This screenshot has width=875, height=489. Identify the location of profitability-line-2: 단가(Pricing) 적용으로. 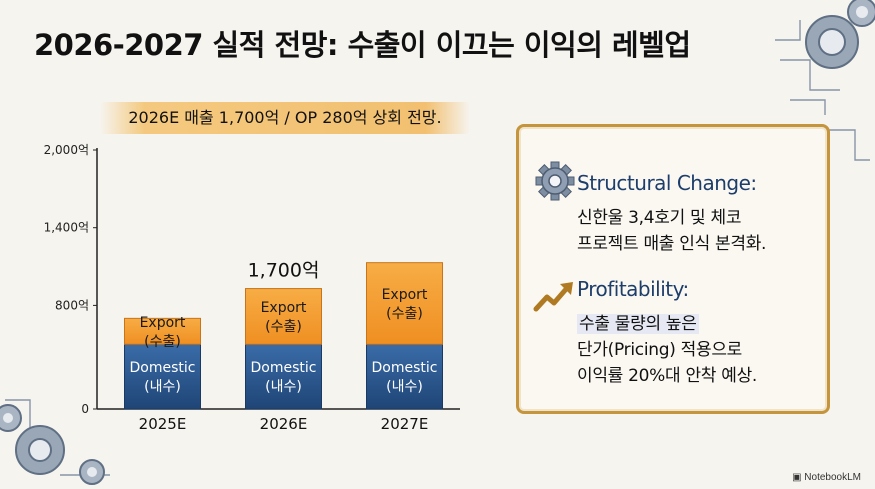
(660, 350).